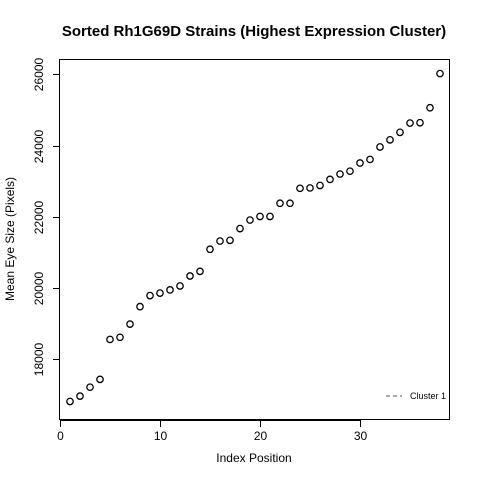 This screenshot has height=480, width=480. I want to click on x-tick-label: 10, so click(161, 436).